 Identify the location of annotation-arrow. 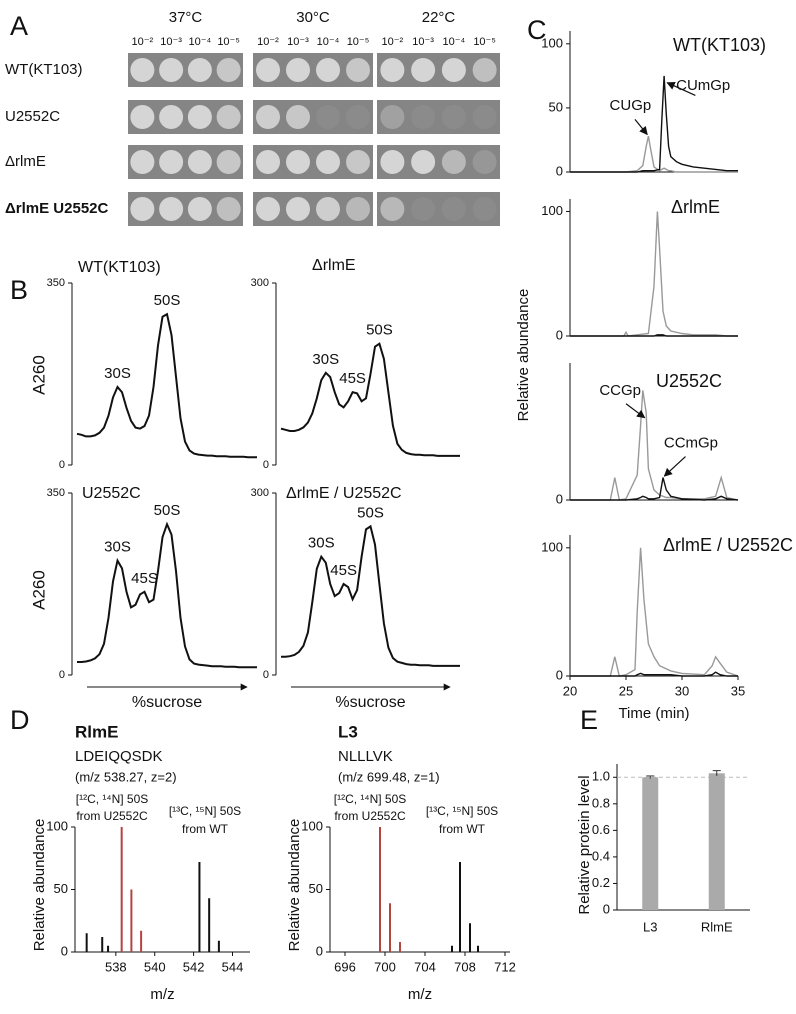
(681, 88).